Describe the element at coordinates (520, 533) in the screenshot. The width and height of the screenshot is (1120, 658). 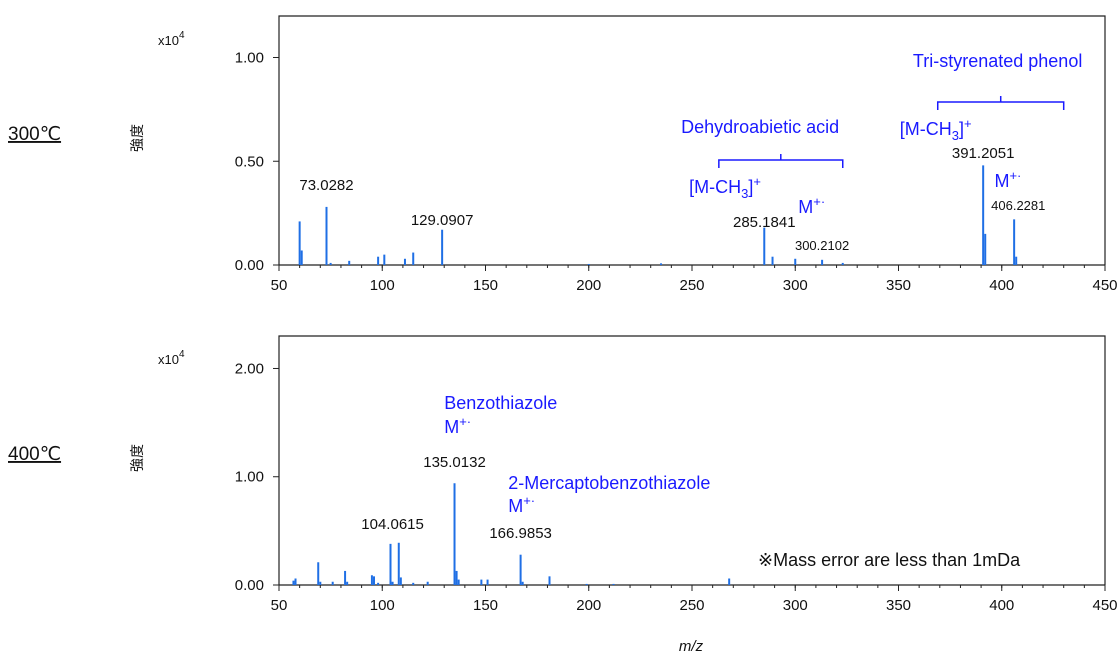
I see `peak-mass-label: 166.9853` at that location.